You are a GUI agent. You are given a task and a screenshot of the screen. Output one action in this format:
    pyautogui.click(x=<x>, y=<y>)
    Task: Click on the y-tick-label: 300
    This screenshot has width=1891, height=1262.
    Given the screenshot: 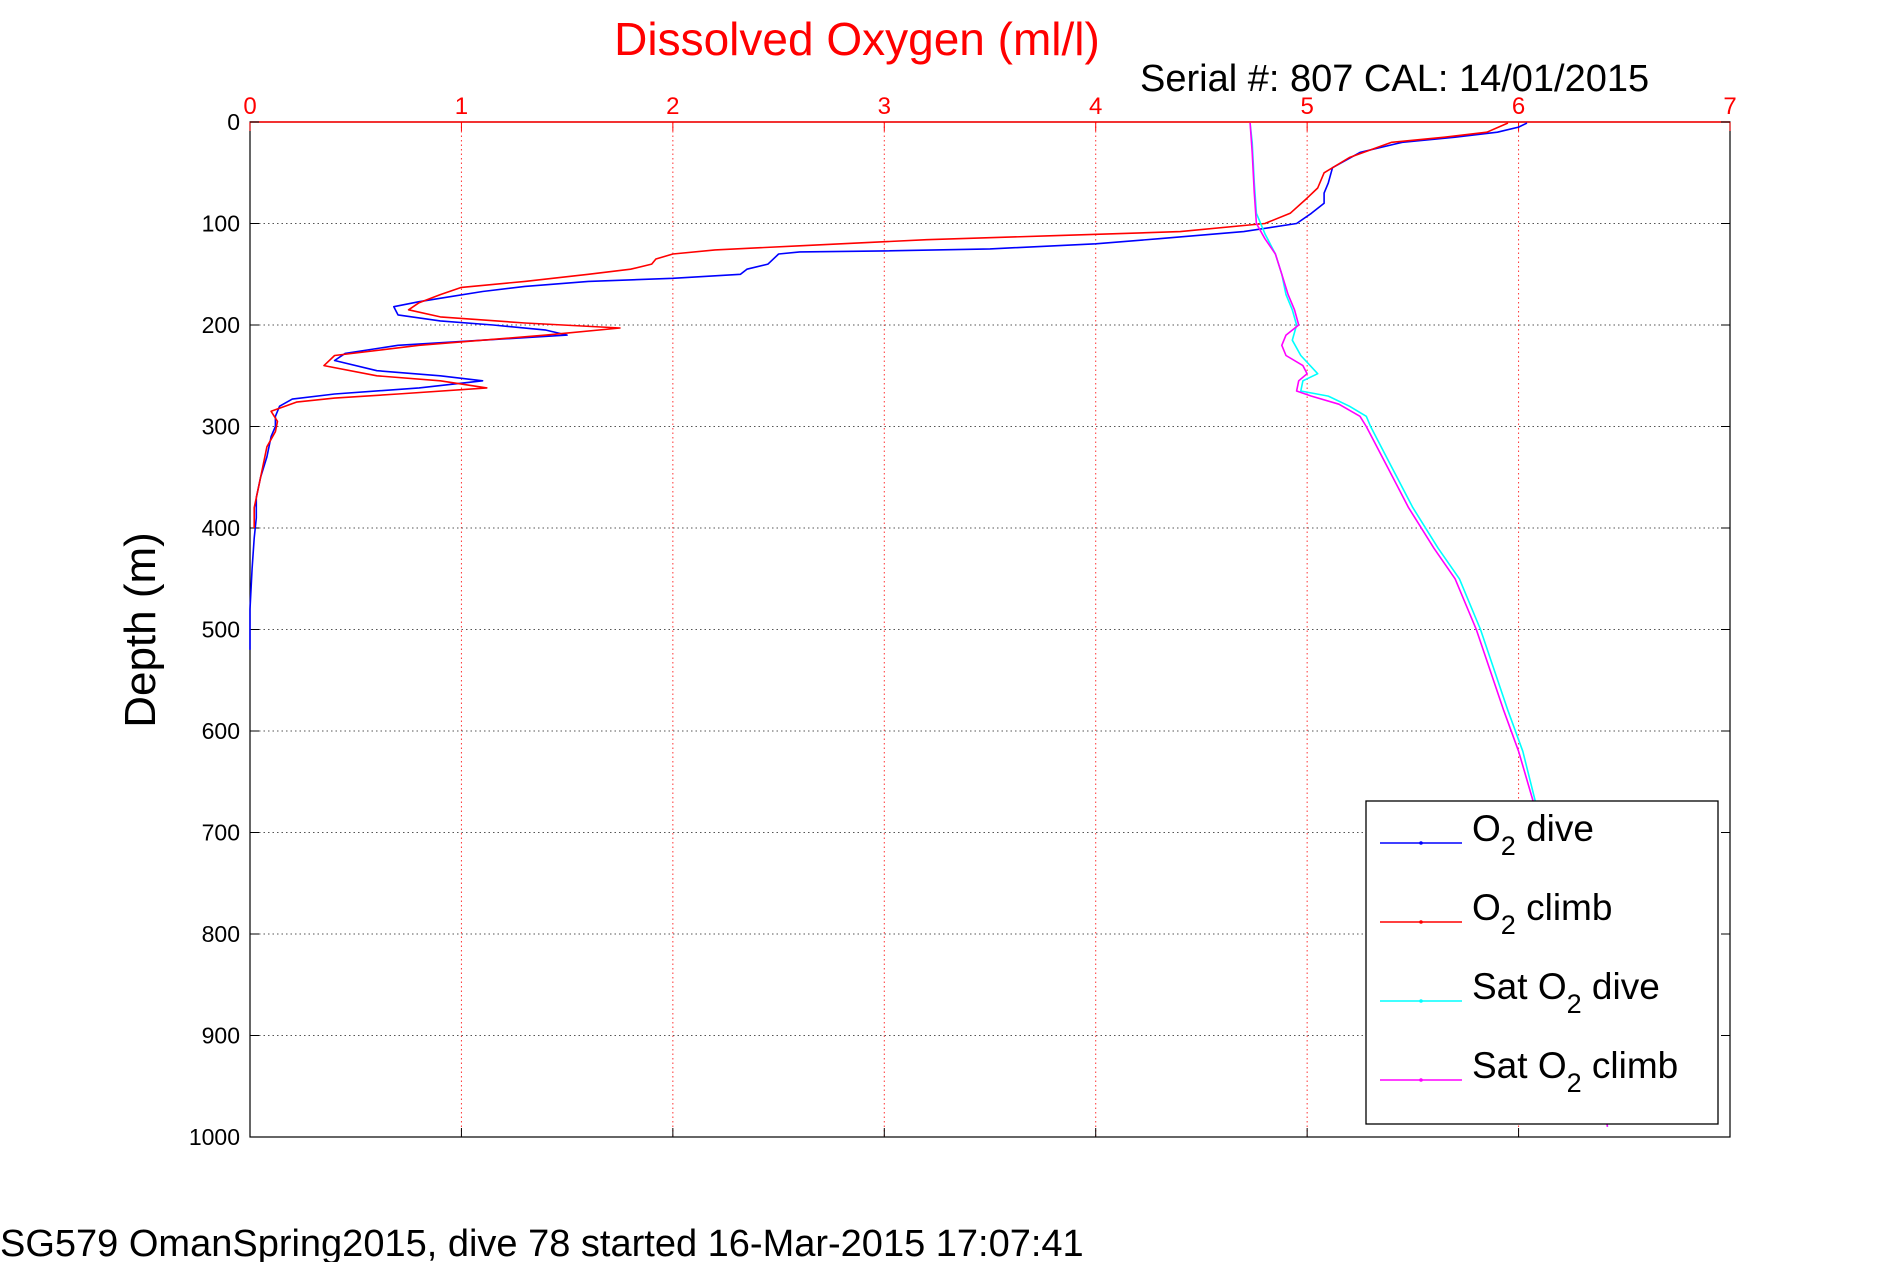 What is the action you would take?
    pyautogui.click(x=221, y=427)
    